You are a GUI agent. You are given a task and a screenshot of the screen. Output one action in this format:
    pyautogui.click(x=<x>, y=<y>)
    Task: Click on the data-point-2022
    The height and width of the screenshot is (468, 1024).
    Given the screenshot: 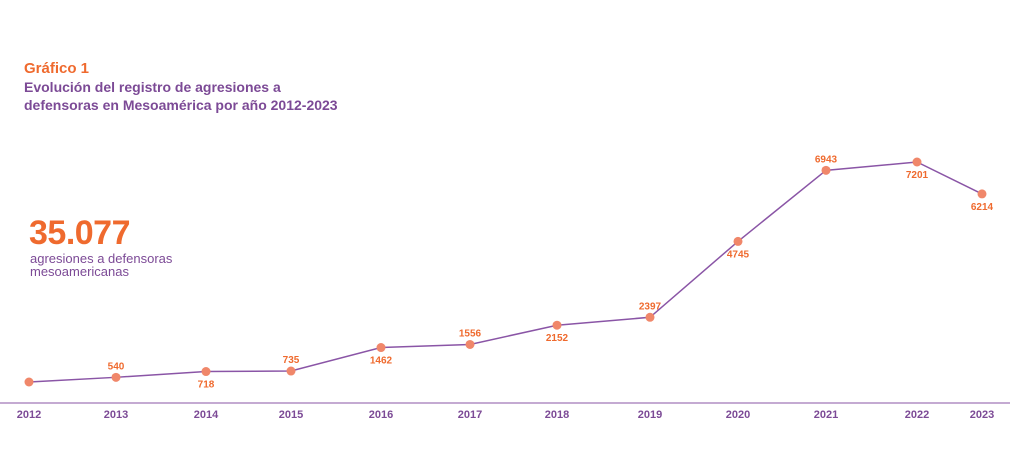 What is the action you would take?
    pyautogui.click(x=917, y=162)
    